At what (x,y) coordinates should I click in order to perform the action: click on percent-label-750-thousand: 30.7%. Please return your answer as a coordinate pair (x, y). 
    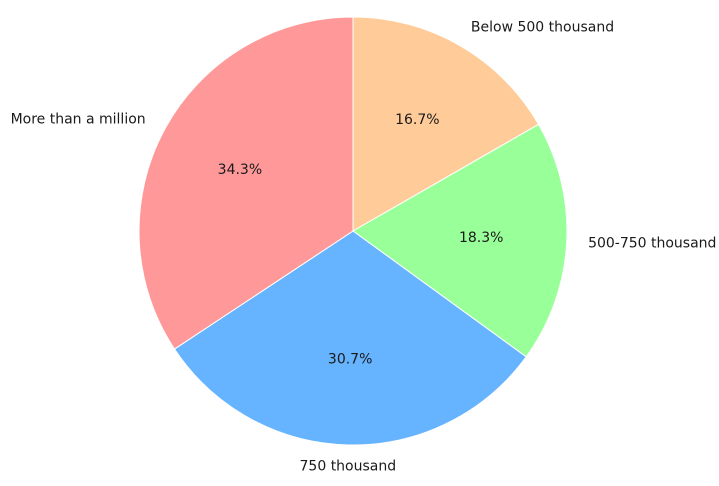
    Looking at the image, I should click on (350, 359).